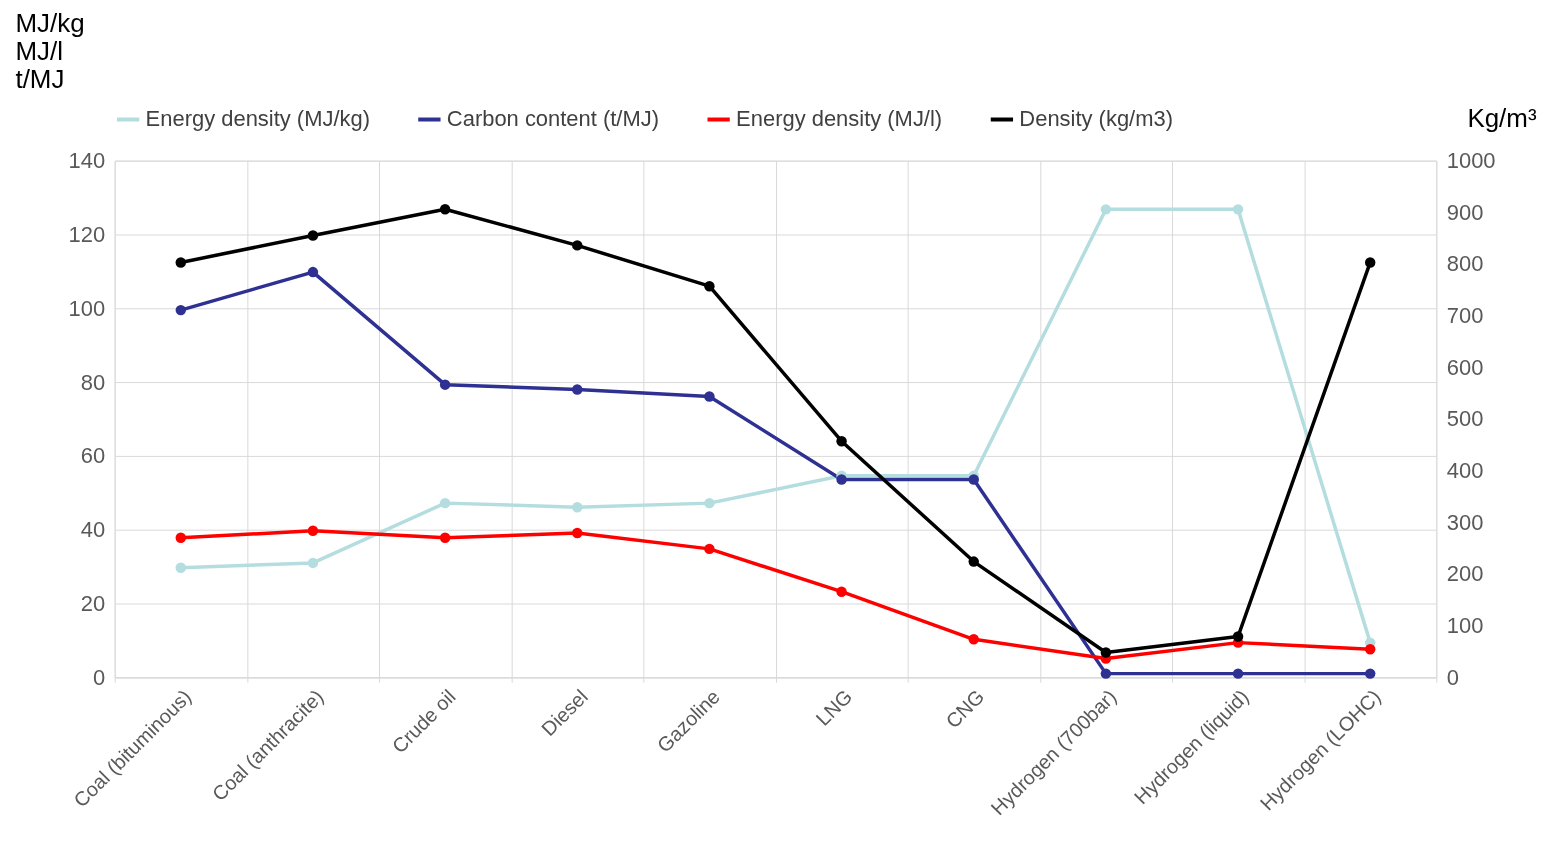 The width and height of the screenshot is (1546, 861). I want to click on y2-tick-label: 400, so click(1465, 471).